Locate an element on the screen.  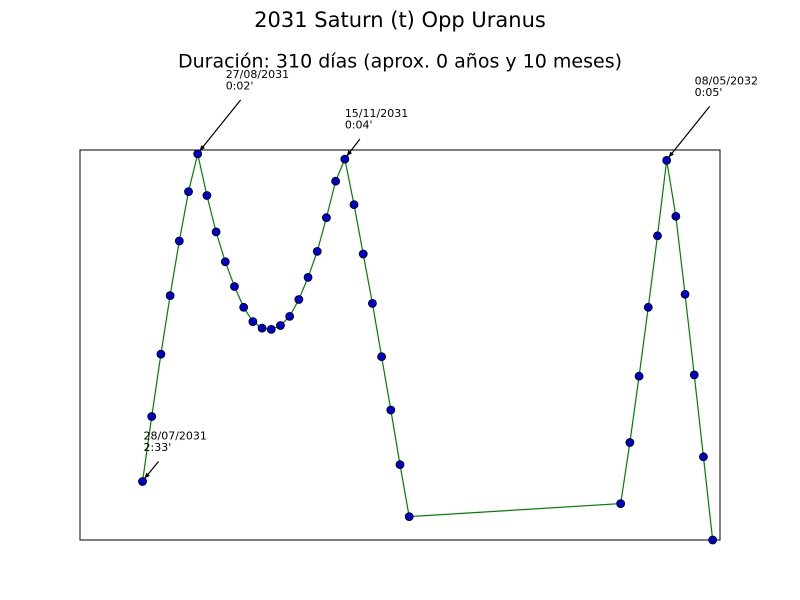
annotation-text: 08/05/2032 is located at coordinates (726, 80).